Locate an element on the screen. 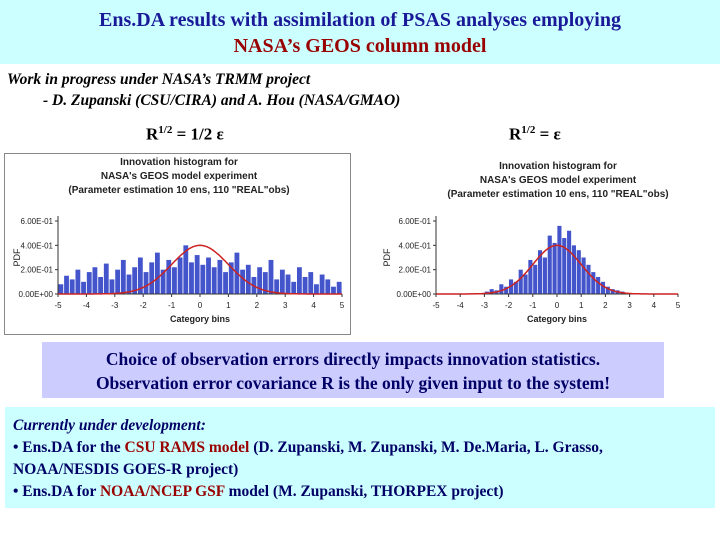  normal-distribution-curve is located at coordinates (557, 269).